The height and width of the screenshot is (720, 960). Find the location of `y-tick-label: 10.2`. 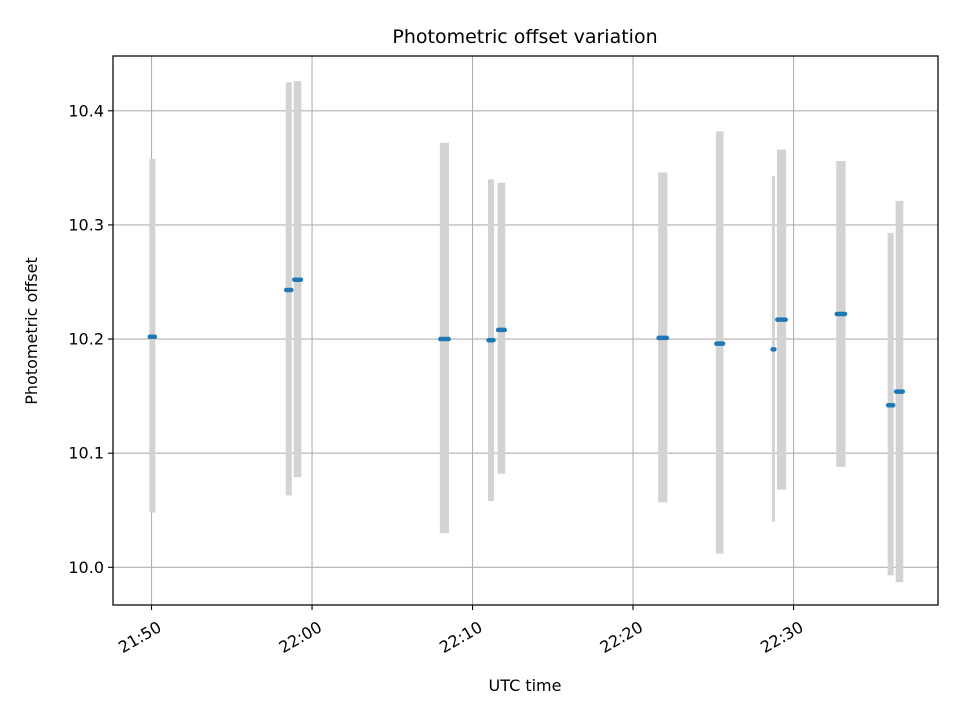

y-tick-label: 10.2 is located at coordinates (86, 339).